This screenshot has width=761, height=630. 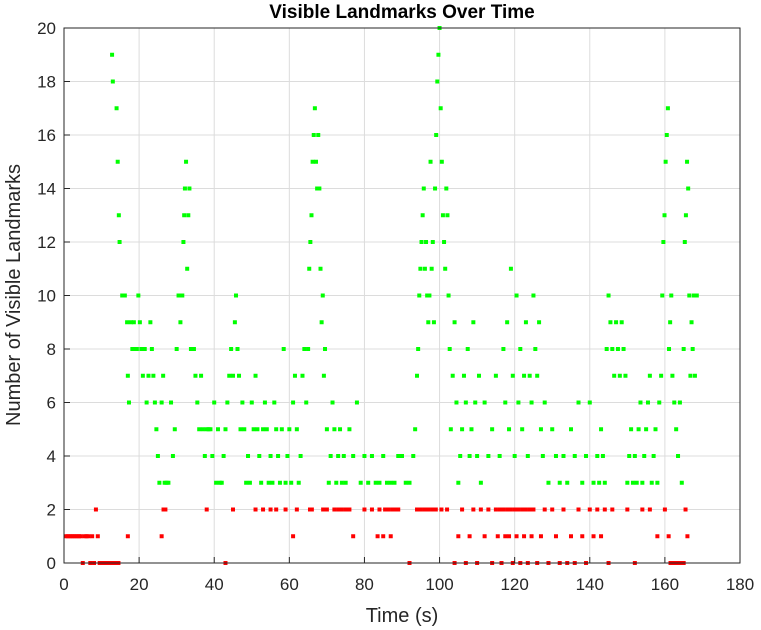 What do you see at coordinates (402, 616) in the screenshot?
I see `x-axis-label: Time (s)` at bounding box center [402, 616].